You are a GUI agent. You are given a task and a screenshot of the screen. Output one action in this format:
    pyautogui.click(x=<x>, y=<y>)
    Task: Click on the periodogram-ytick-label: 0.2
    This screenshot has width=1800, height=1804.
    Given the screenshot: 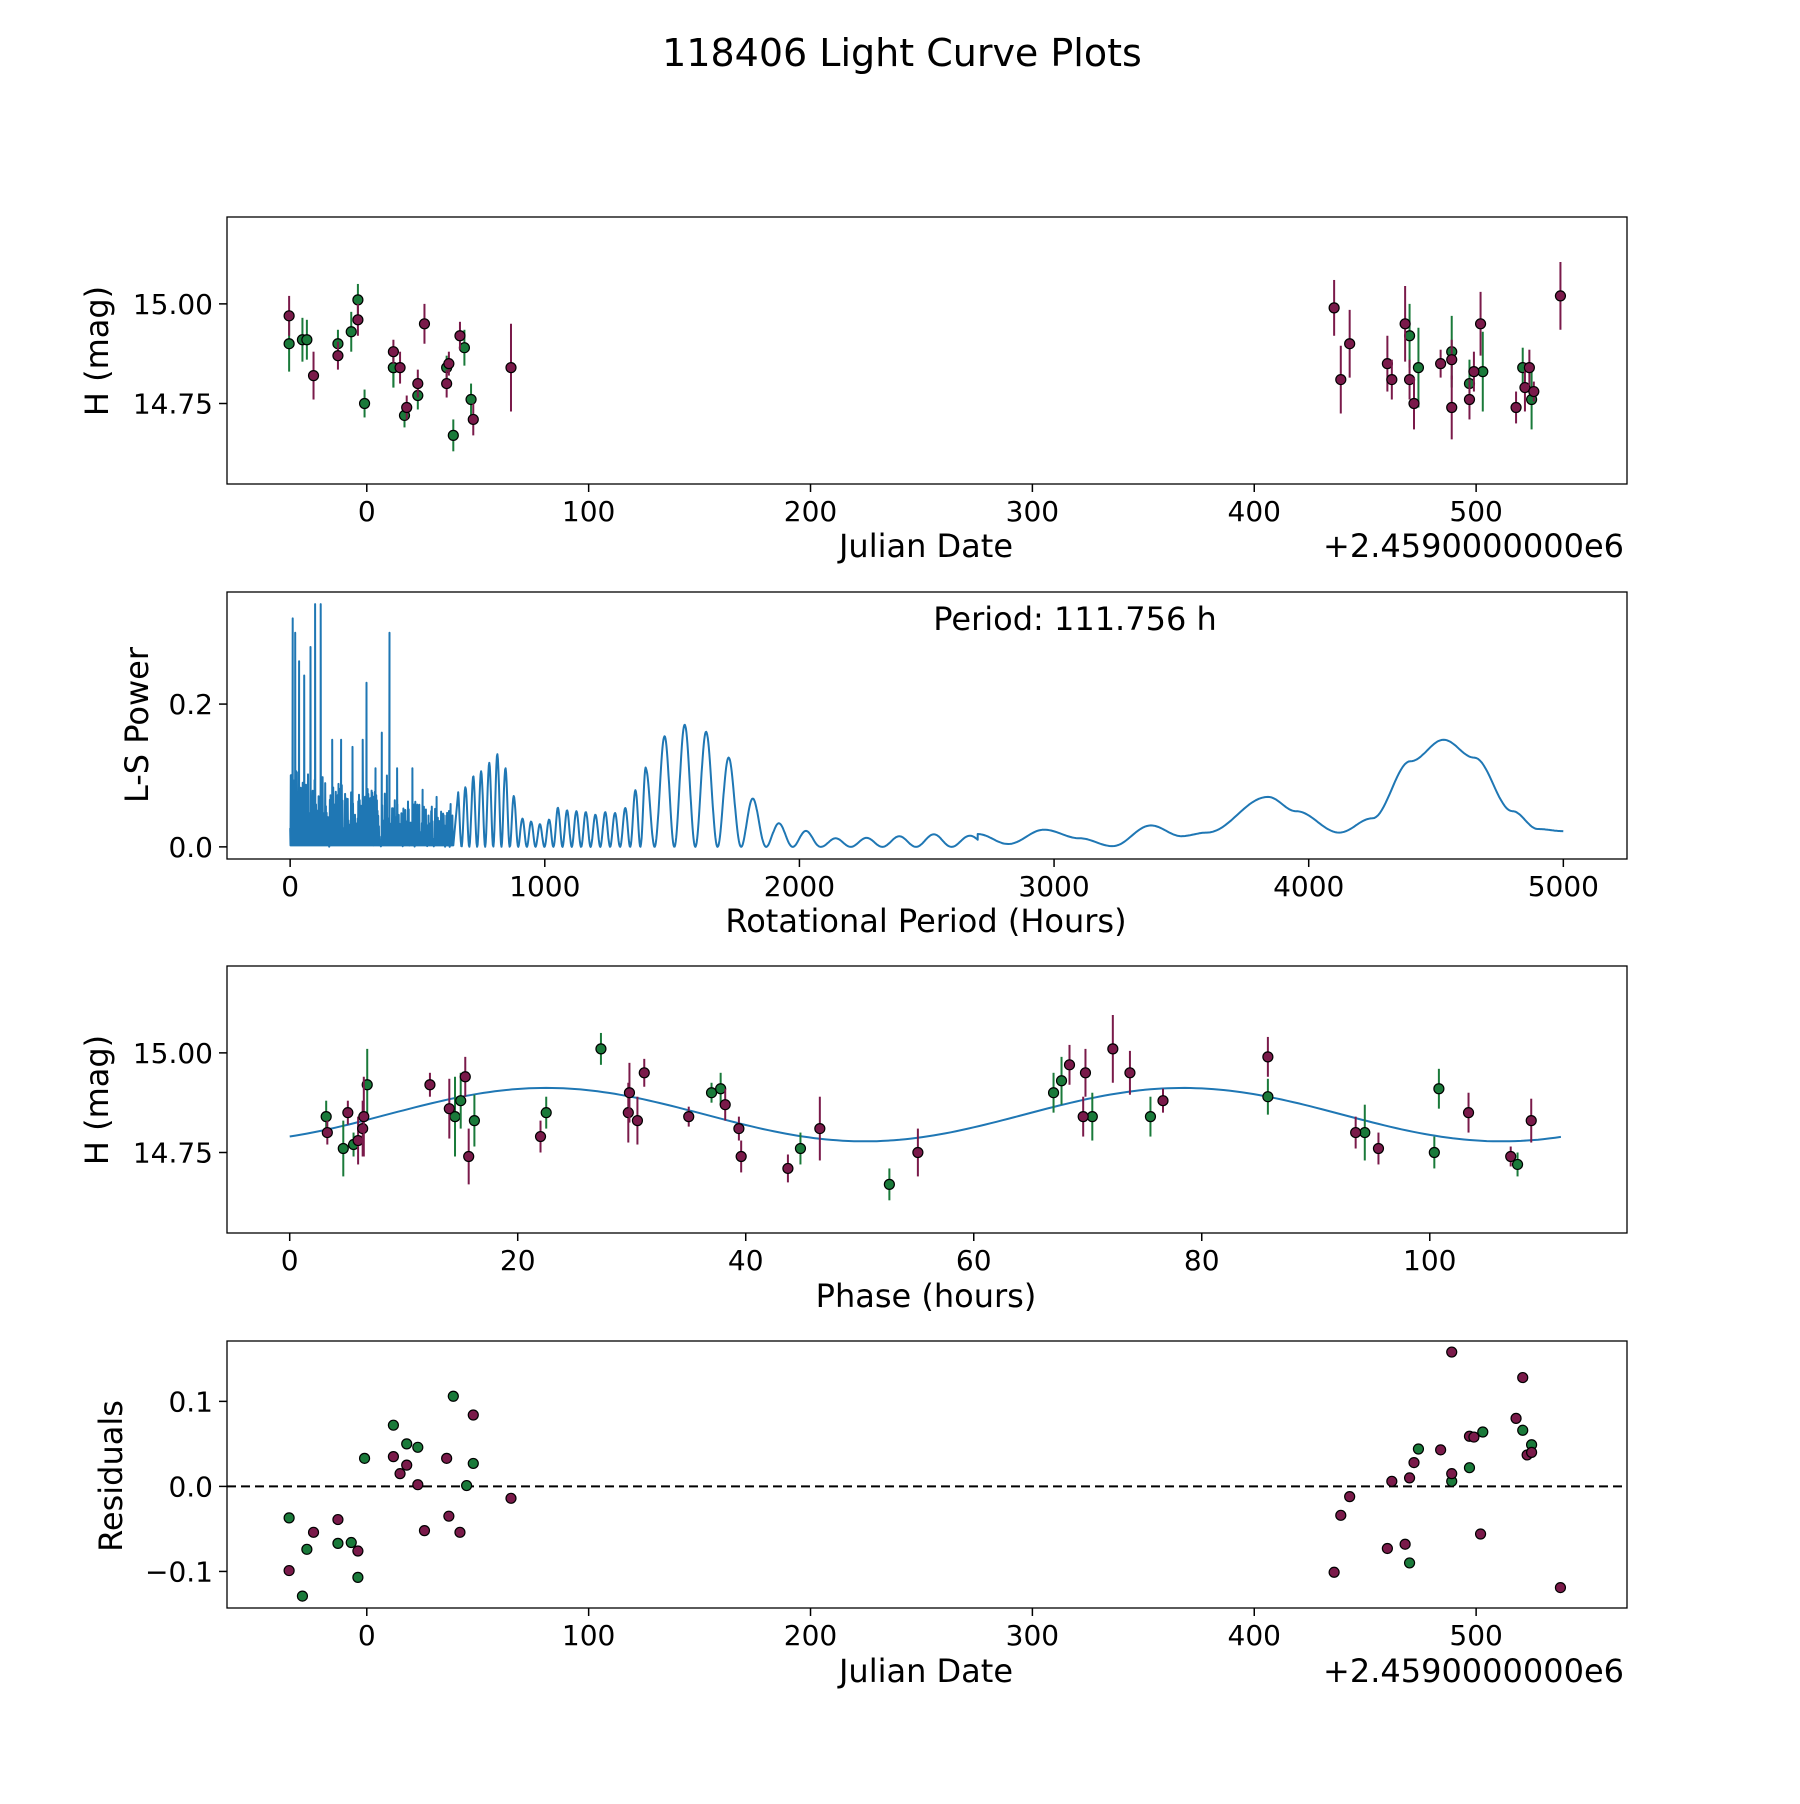 What is the action you would take?
    pyautogui.click(x=190, y=704)
    